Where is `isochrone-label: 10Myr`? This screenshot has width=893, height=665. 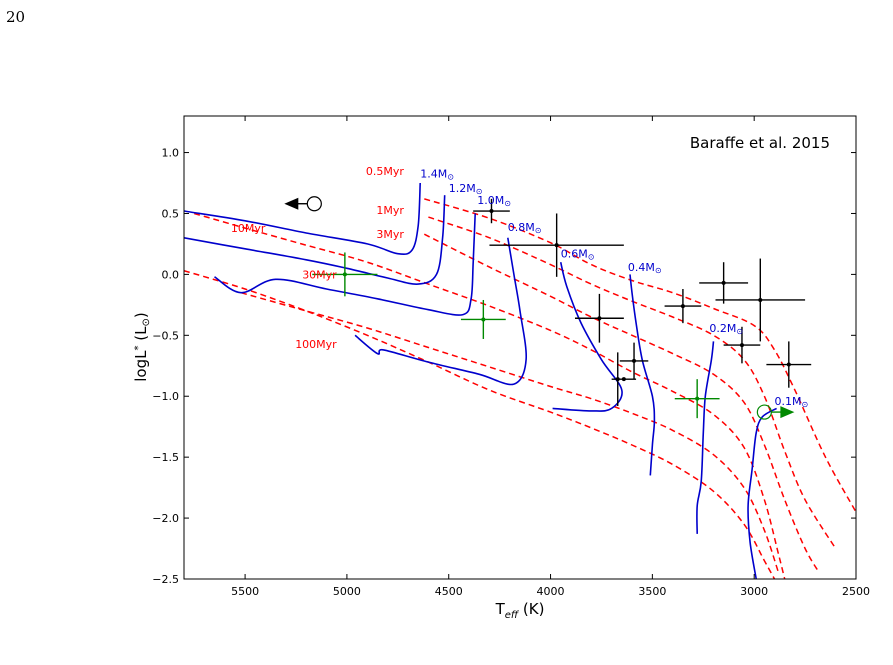 isochrone-label: 10Myr is located at coordinates (248, 228).